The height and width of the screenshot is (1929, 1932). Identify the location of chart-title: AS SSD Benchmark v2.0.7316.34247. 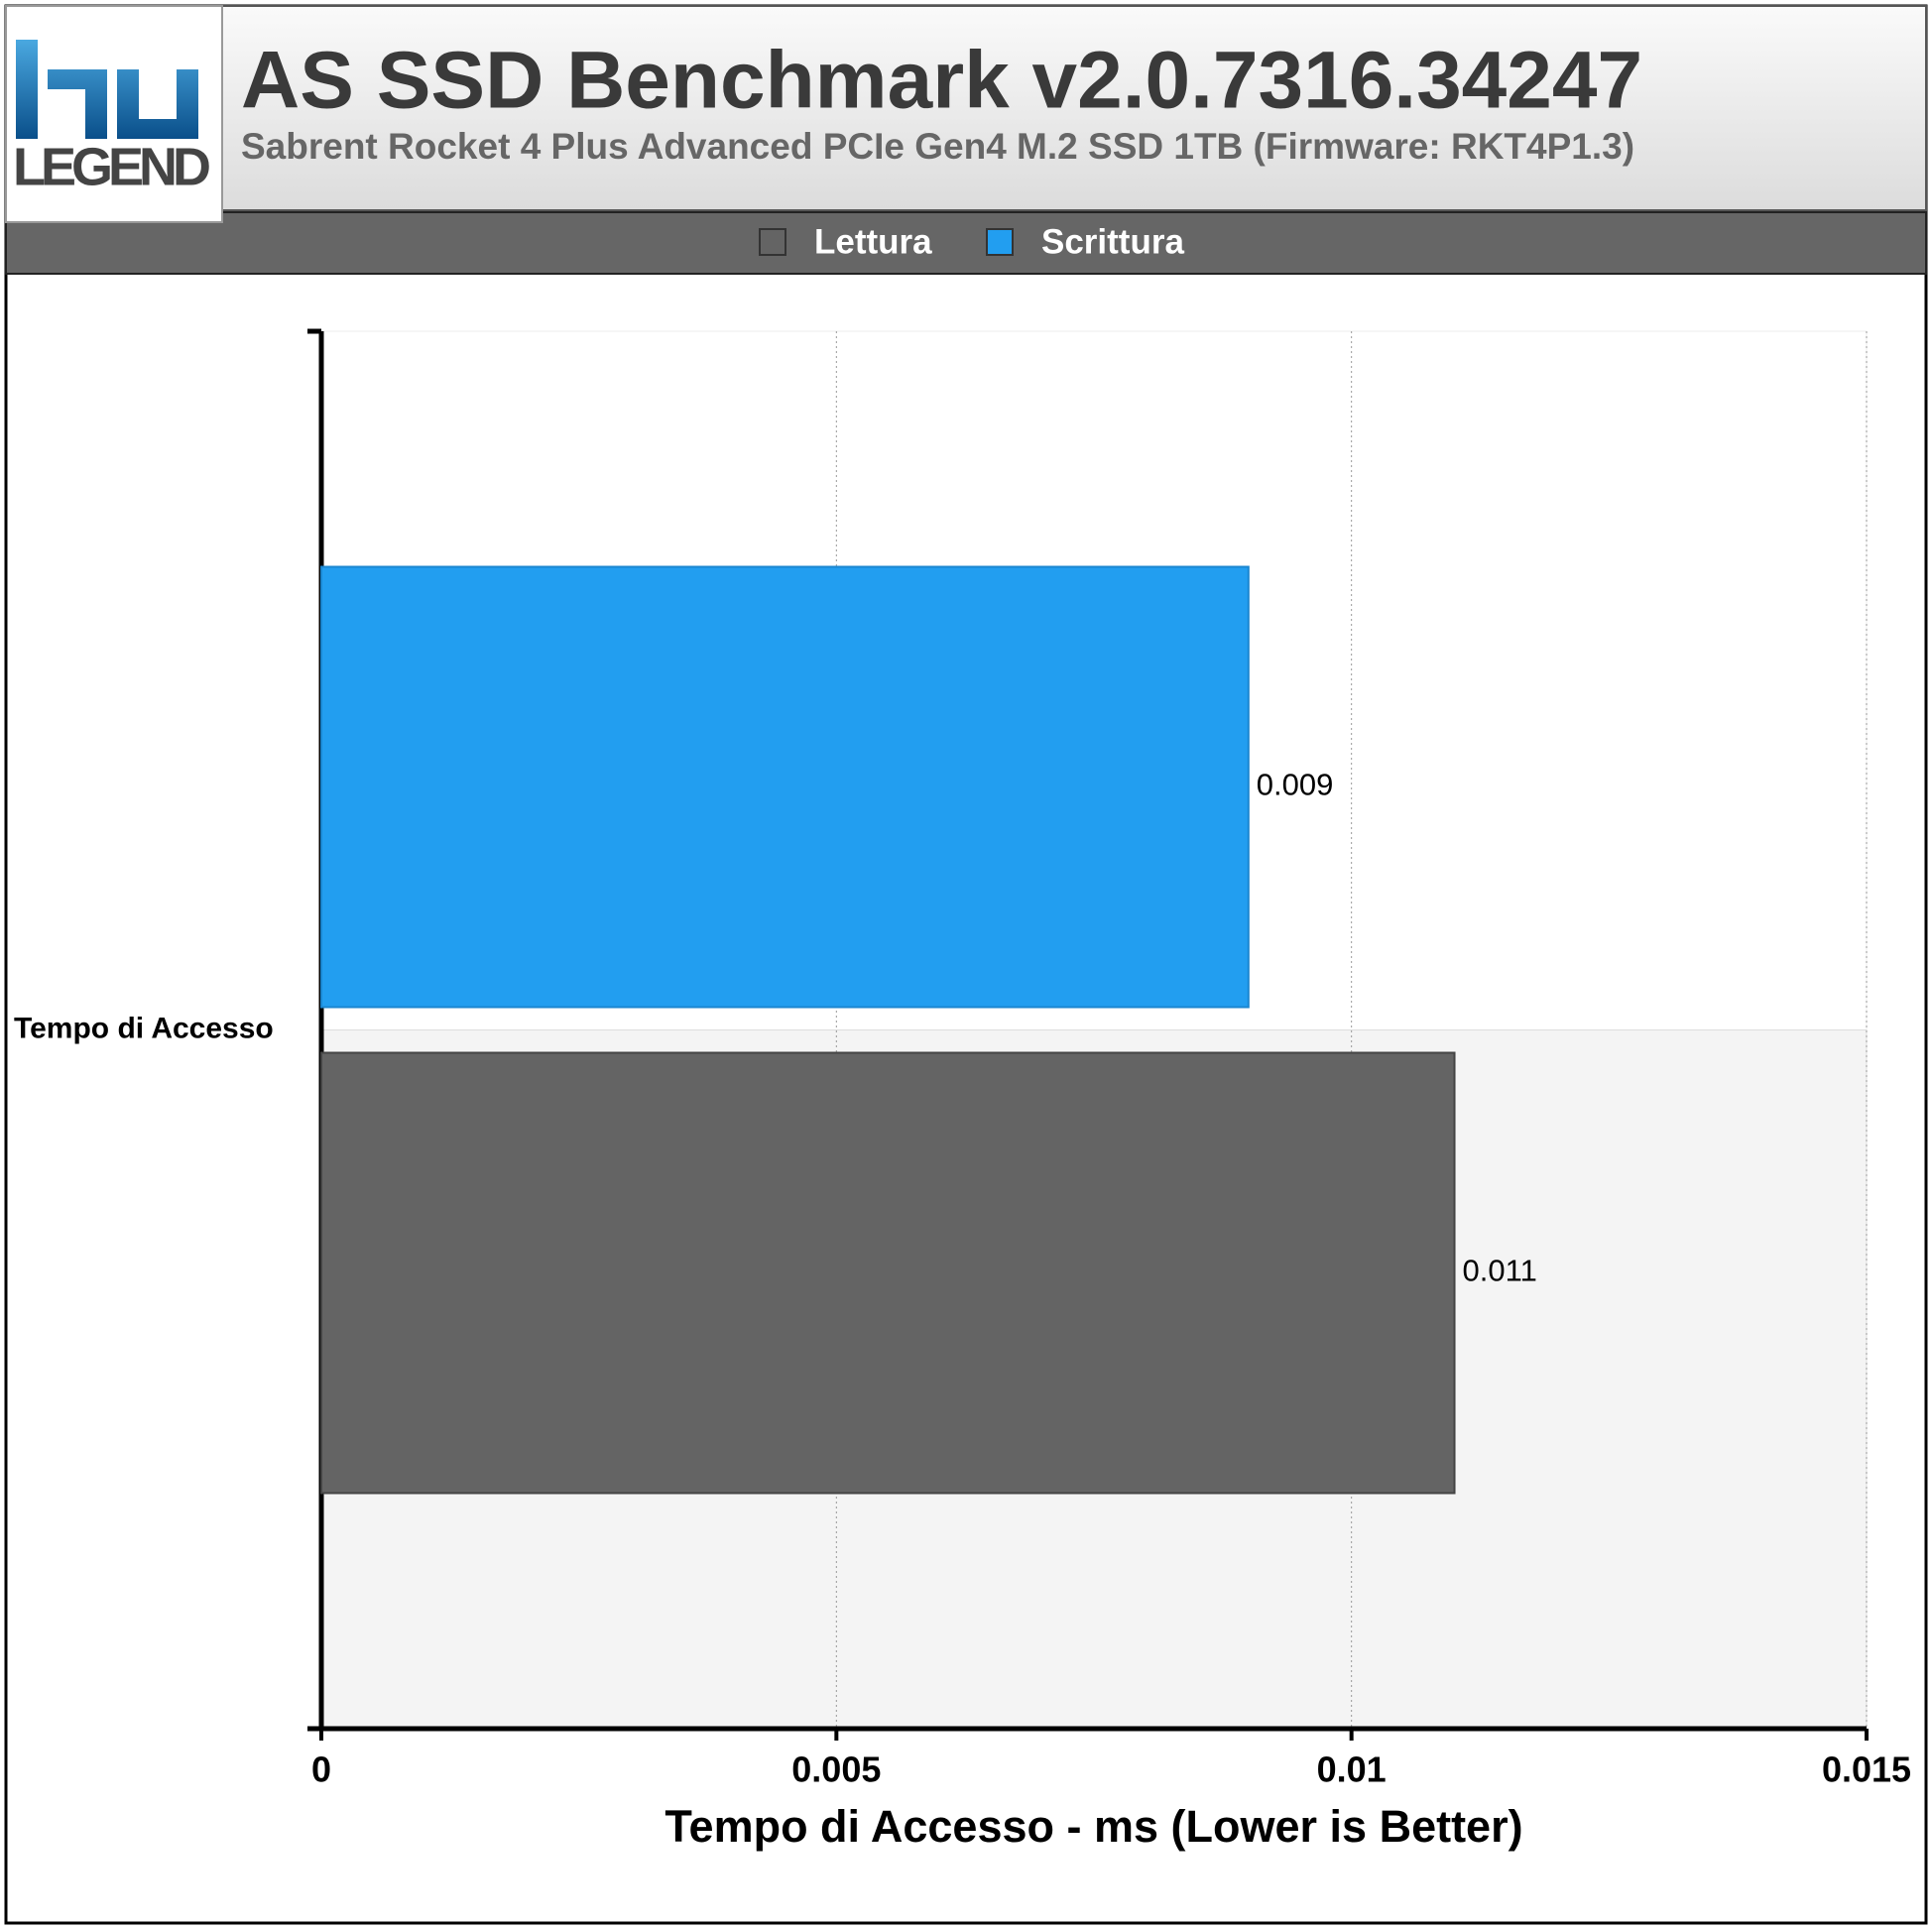
(941, 81).